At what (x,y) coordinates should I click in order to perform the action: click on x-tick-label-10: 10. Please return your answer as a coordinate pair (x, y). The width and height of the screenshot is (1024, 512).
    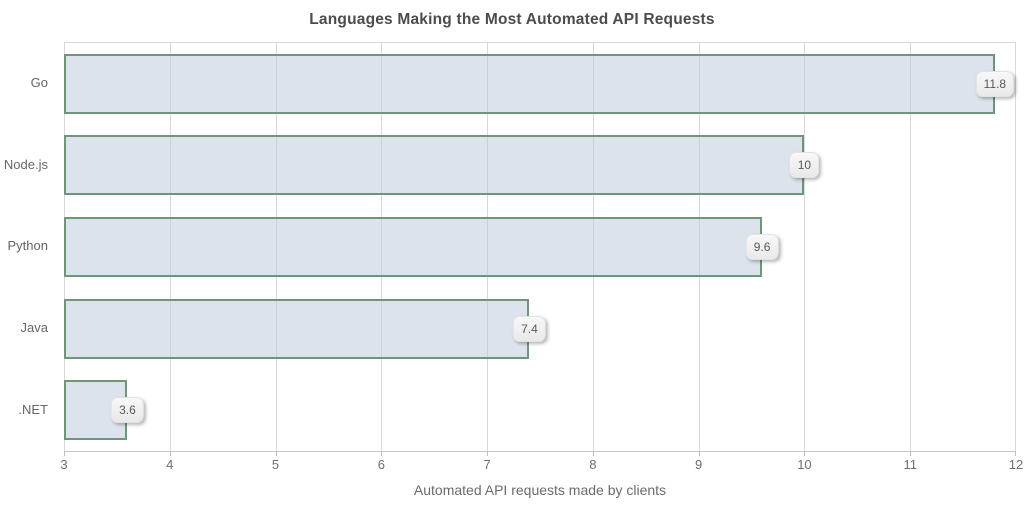
    Looking at the image, I should click on (804, 464).